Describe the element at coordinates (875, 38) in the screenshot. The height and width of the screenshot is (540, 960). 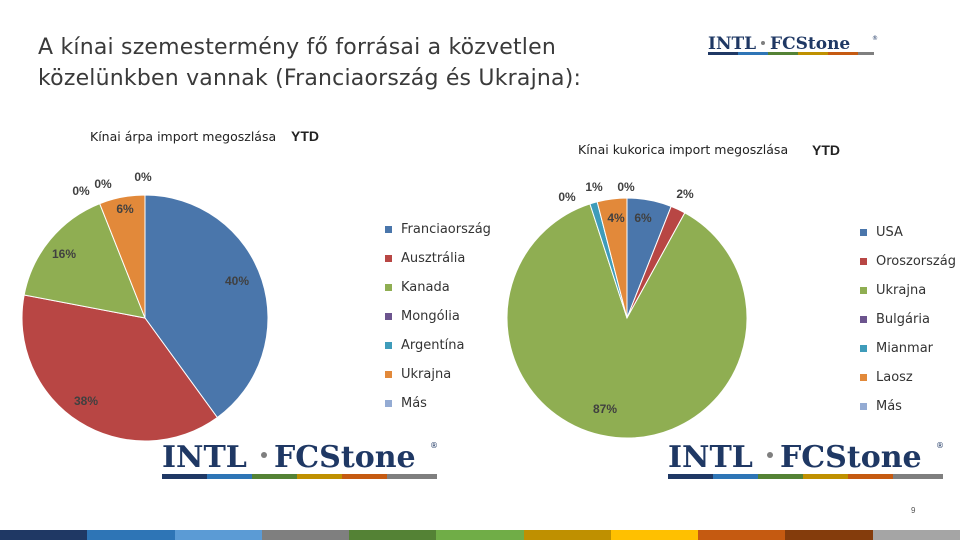
I see `logo-small-mark: ®` at that location.